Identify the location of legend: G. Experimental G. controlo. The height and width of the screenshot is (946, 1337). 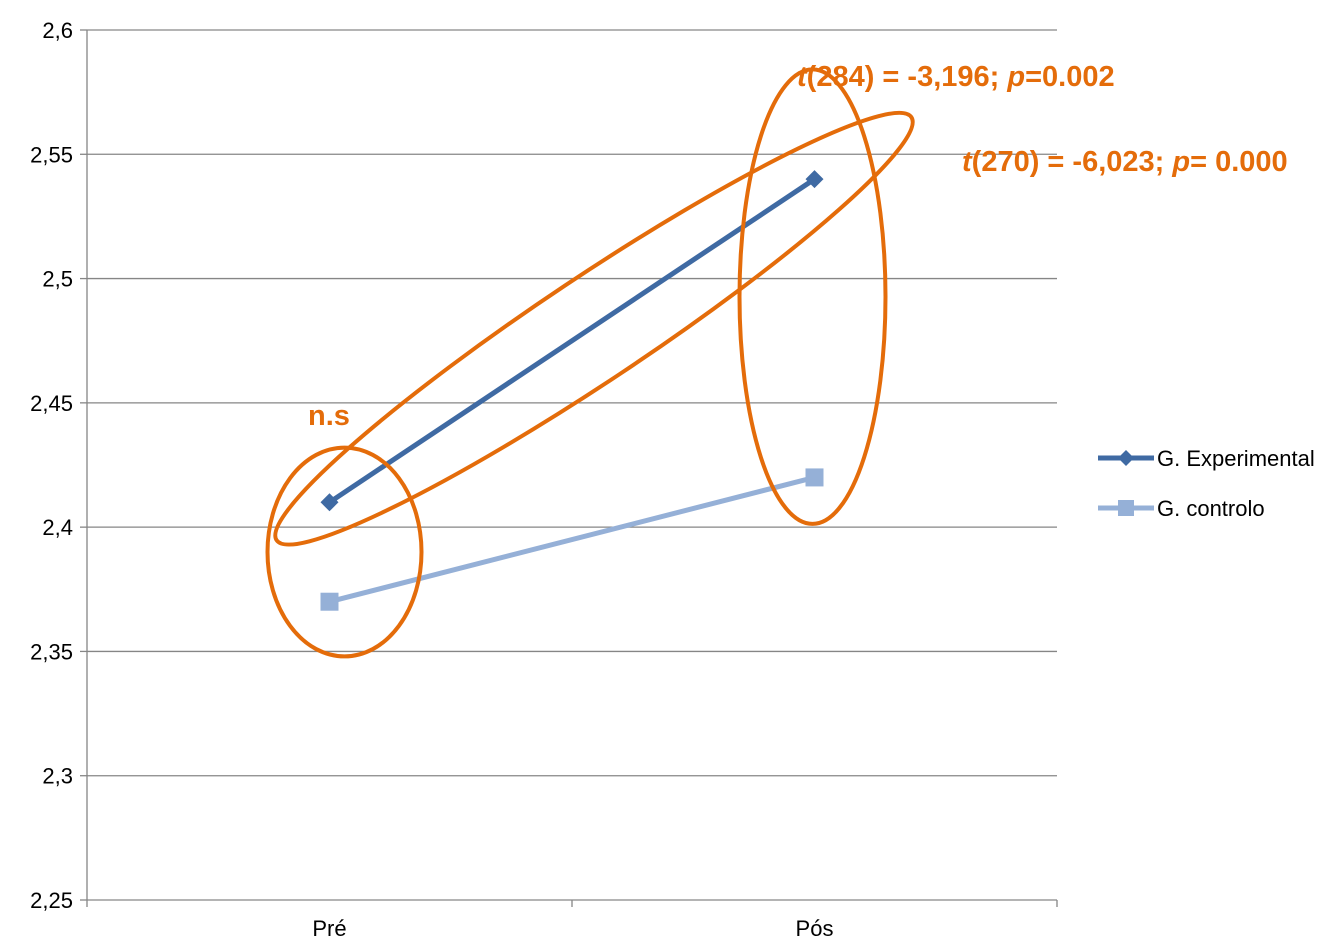
(1206, 483).